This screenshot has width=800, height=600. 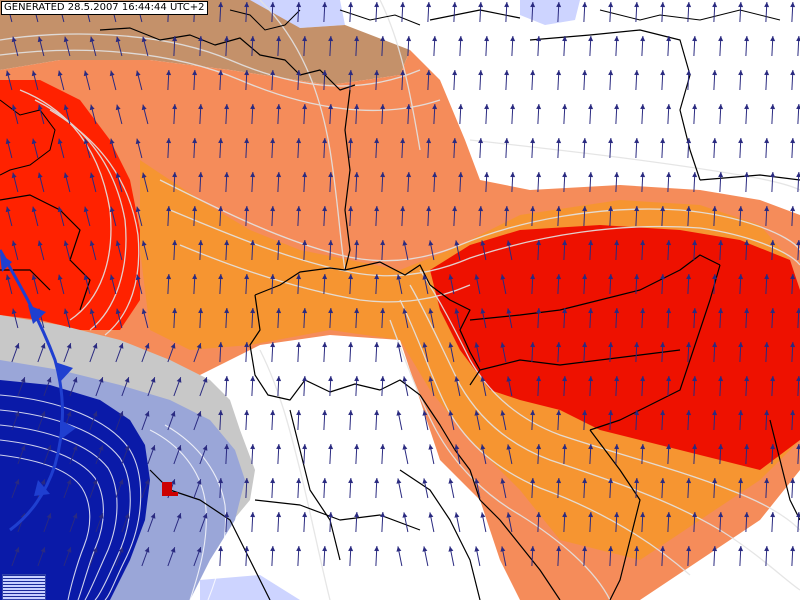 What do you see at coordinates (205, 42) in the screenshot?
I see `brown-field-north` at bounding box center [205, 42].